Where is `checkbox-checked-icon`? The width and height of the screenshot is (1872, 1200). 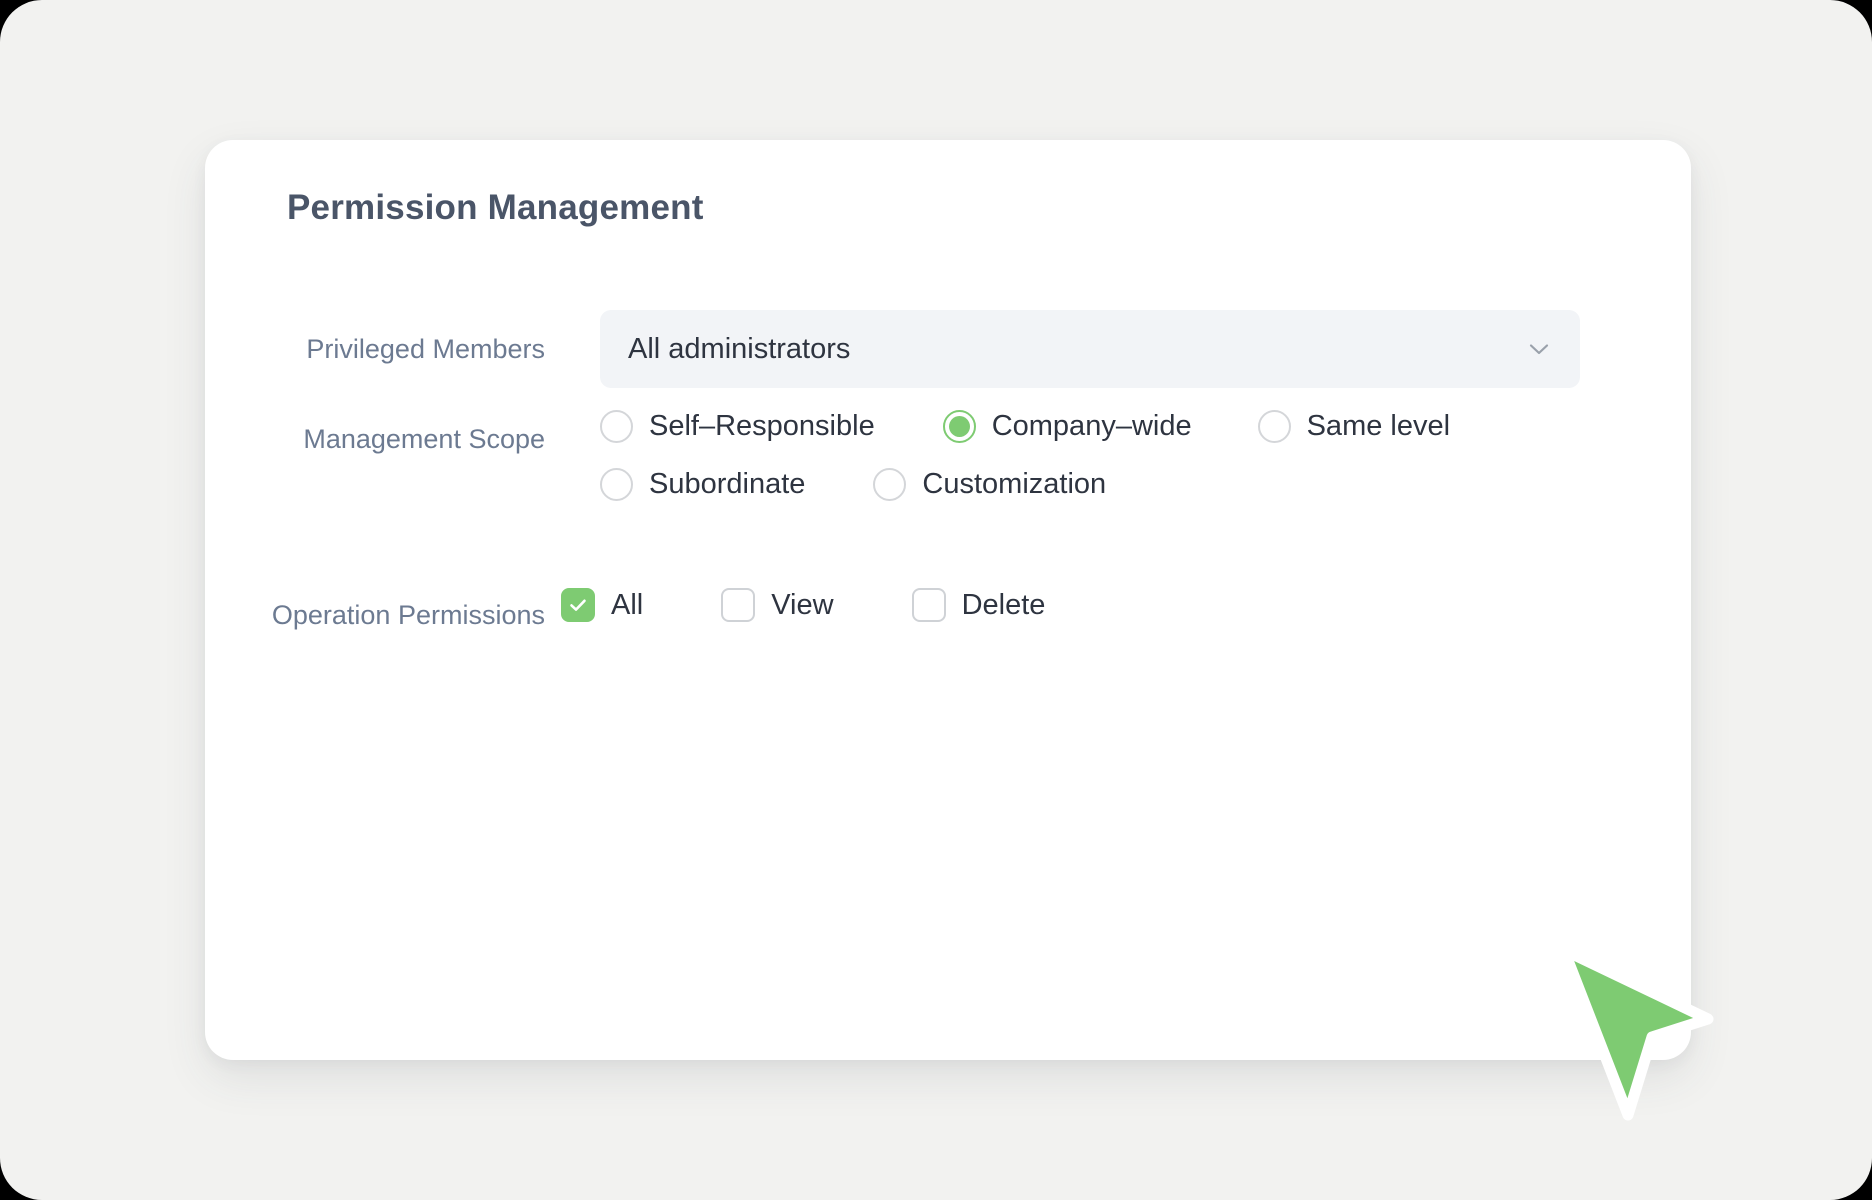
checkbox-checked-icon is located at coordinates (578, 605).